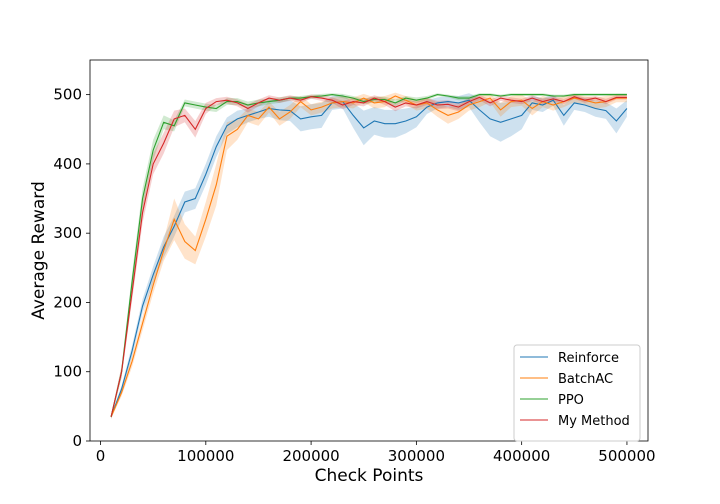  I want to click on x-tick-label: 0, so click(101, 456).